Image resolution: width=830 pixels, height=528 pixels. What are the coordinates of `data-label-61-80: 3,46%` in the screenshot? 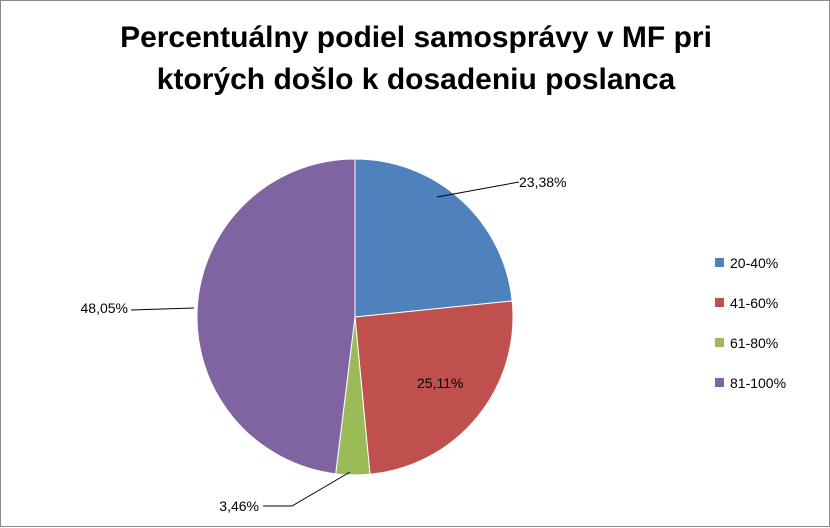 It's located at (239, 506).